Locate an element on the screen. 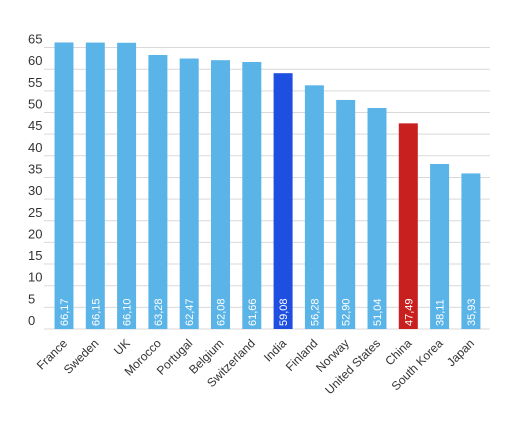 This screenshot has height=435, width=518. bar-value-label: 52,90 is located at coordinates (347, 312).